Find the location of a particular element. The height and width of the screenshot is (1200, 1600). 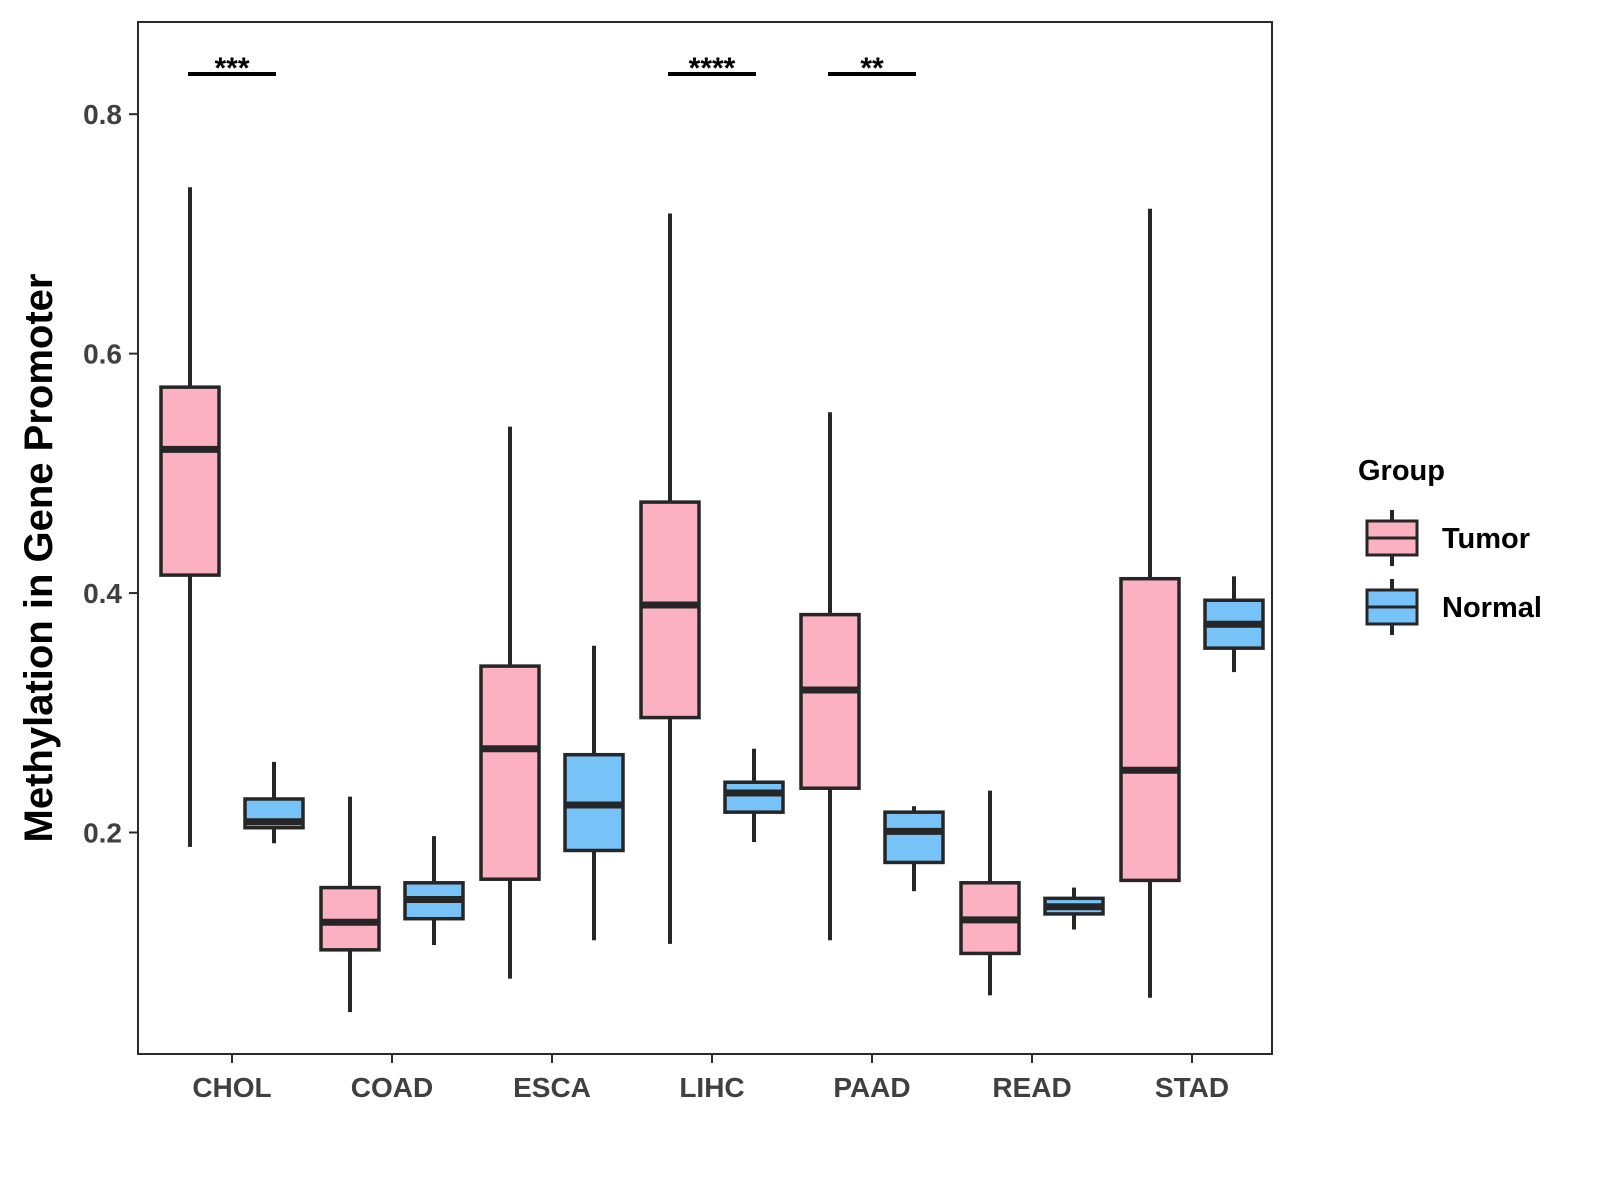

box-esca-tumor is located at coordinates (510, 702).